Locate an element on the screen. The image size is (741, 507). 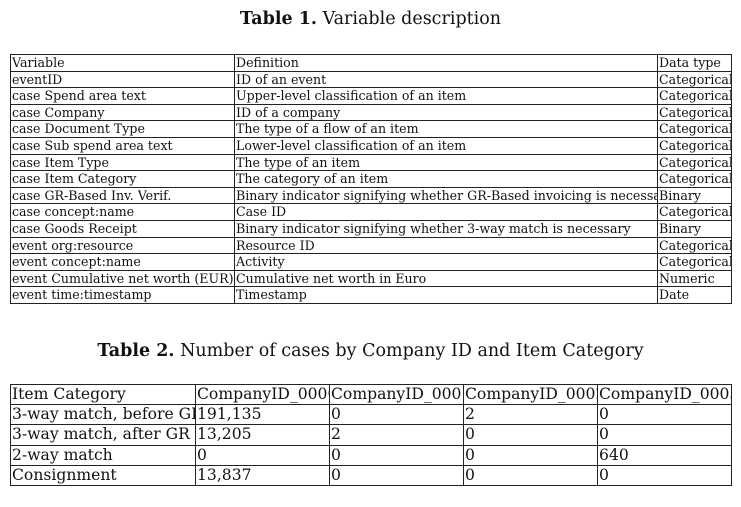
table1-cell: Resource ID is located at coordinates (446, 245).